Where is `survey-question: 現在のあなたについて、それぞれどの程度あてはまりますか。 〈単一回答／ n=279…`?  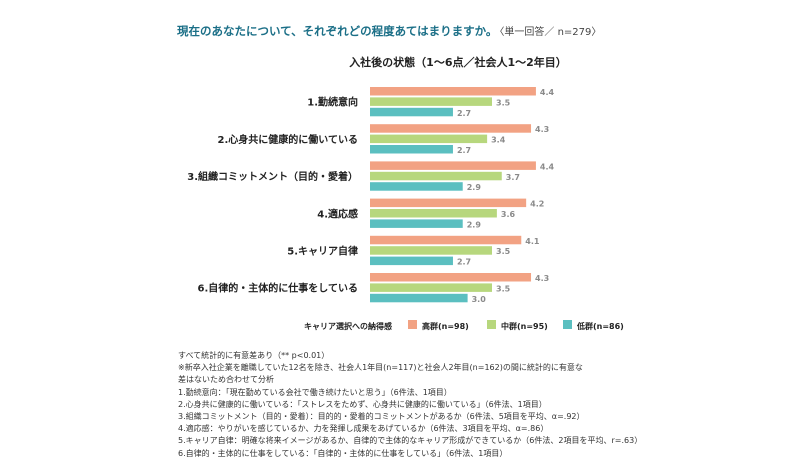 survey-question: 現在のあなたについて、それぞれどの程度あてはまりますか。 〈単一回答／ n=279… is located at coordinates (389, 31).